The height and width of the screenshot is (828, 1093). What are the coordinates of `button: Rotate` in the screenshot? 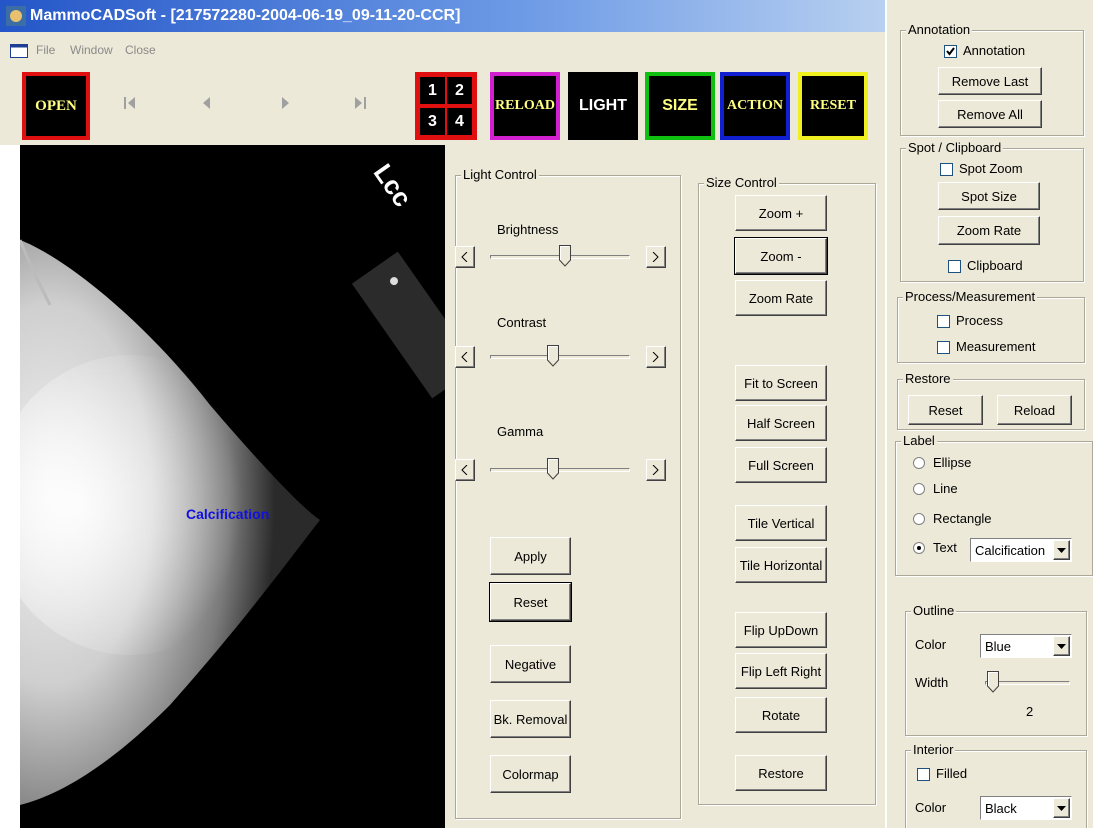 It's located at (781, 715).